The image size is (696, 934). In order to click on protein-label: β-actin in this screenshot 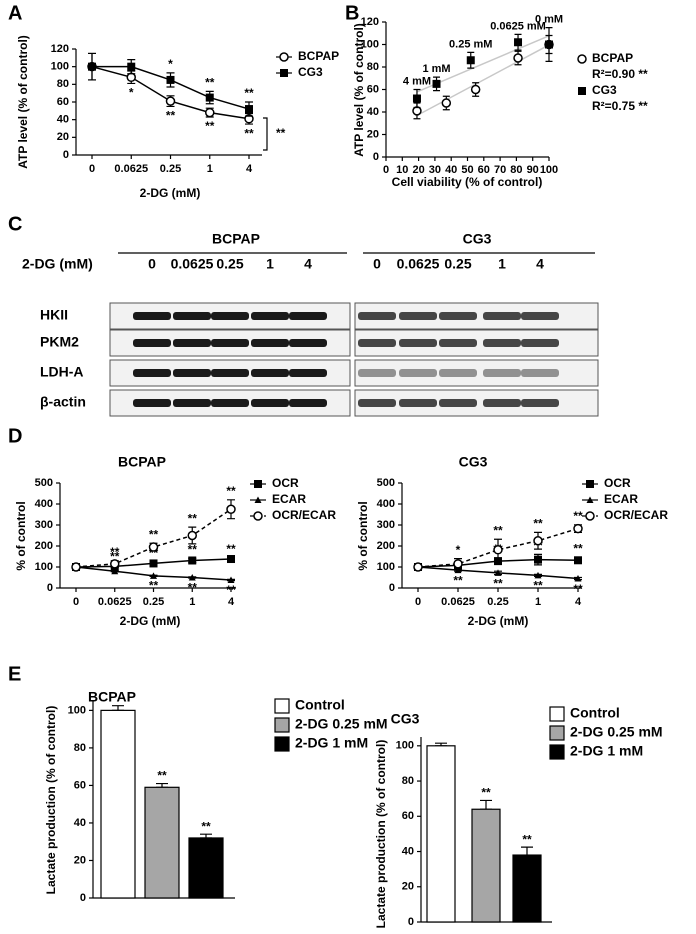, I will do `click(63, 402)`.